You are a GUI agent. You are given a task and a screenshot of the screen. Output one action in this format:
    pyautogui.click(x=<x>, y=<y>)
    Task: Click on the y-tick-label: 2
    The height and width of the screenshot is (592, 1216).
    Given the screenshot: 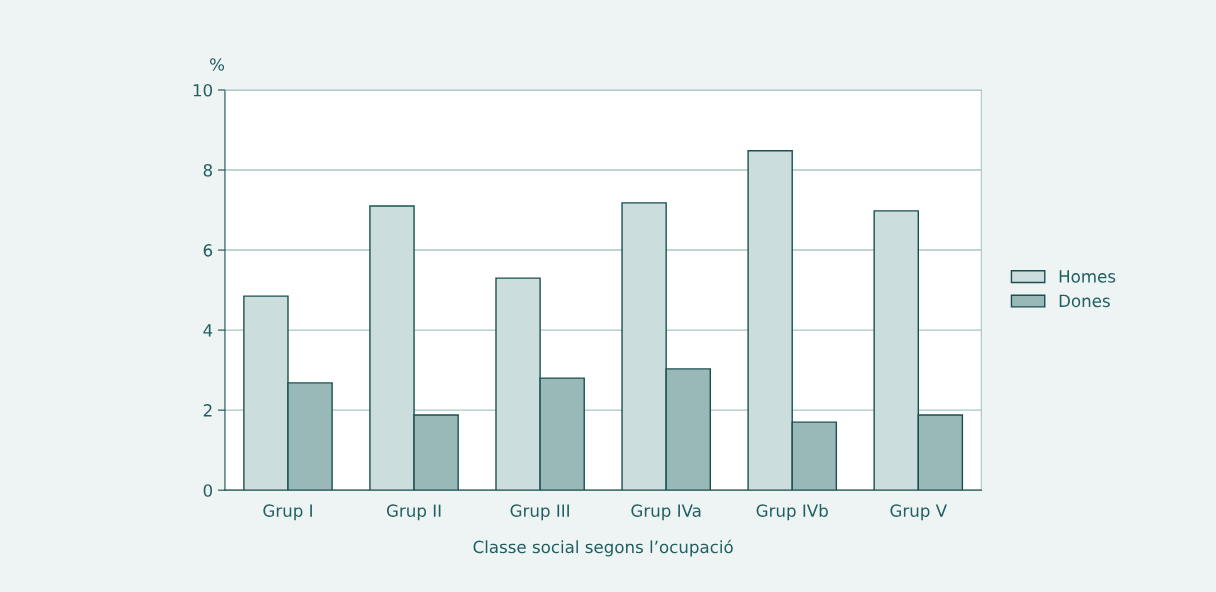 What is the action you would take?
    pyautogui.click(x=207, y=410)
    